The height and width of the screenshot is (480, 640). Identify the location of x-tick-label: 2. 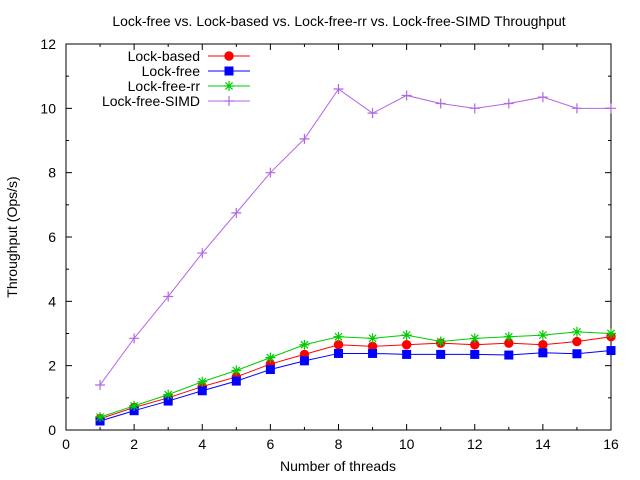
(134, 444).